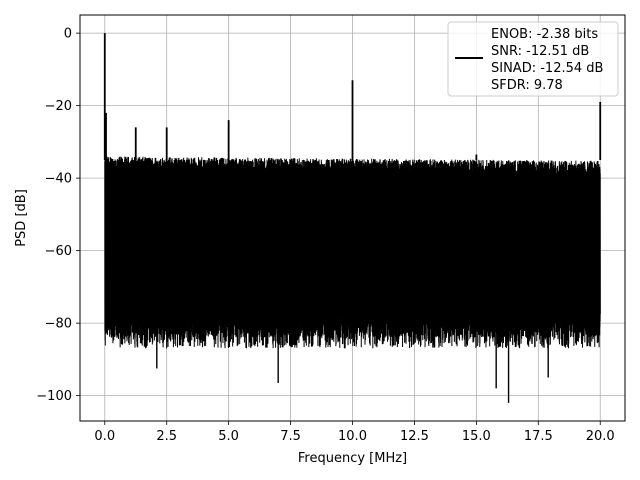  I want to click on x-tick-label: 17.5, so click(538, 436).